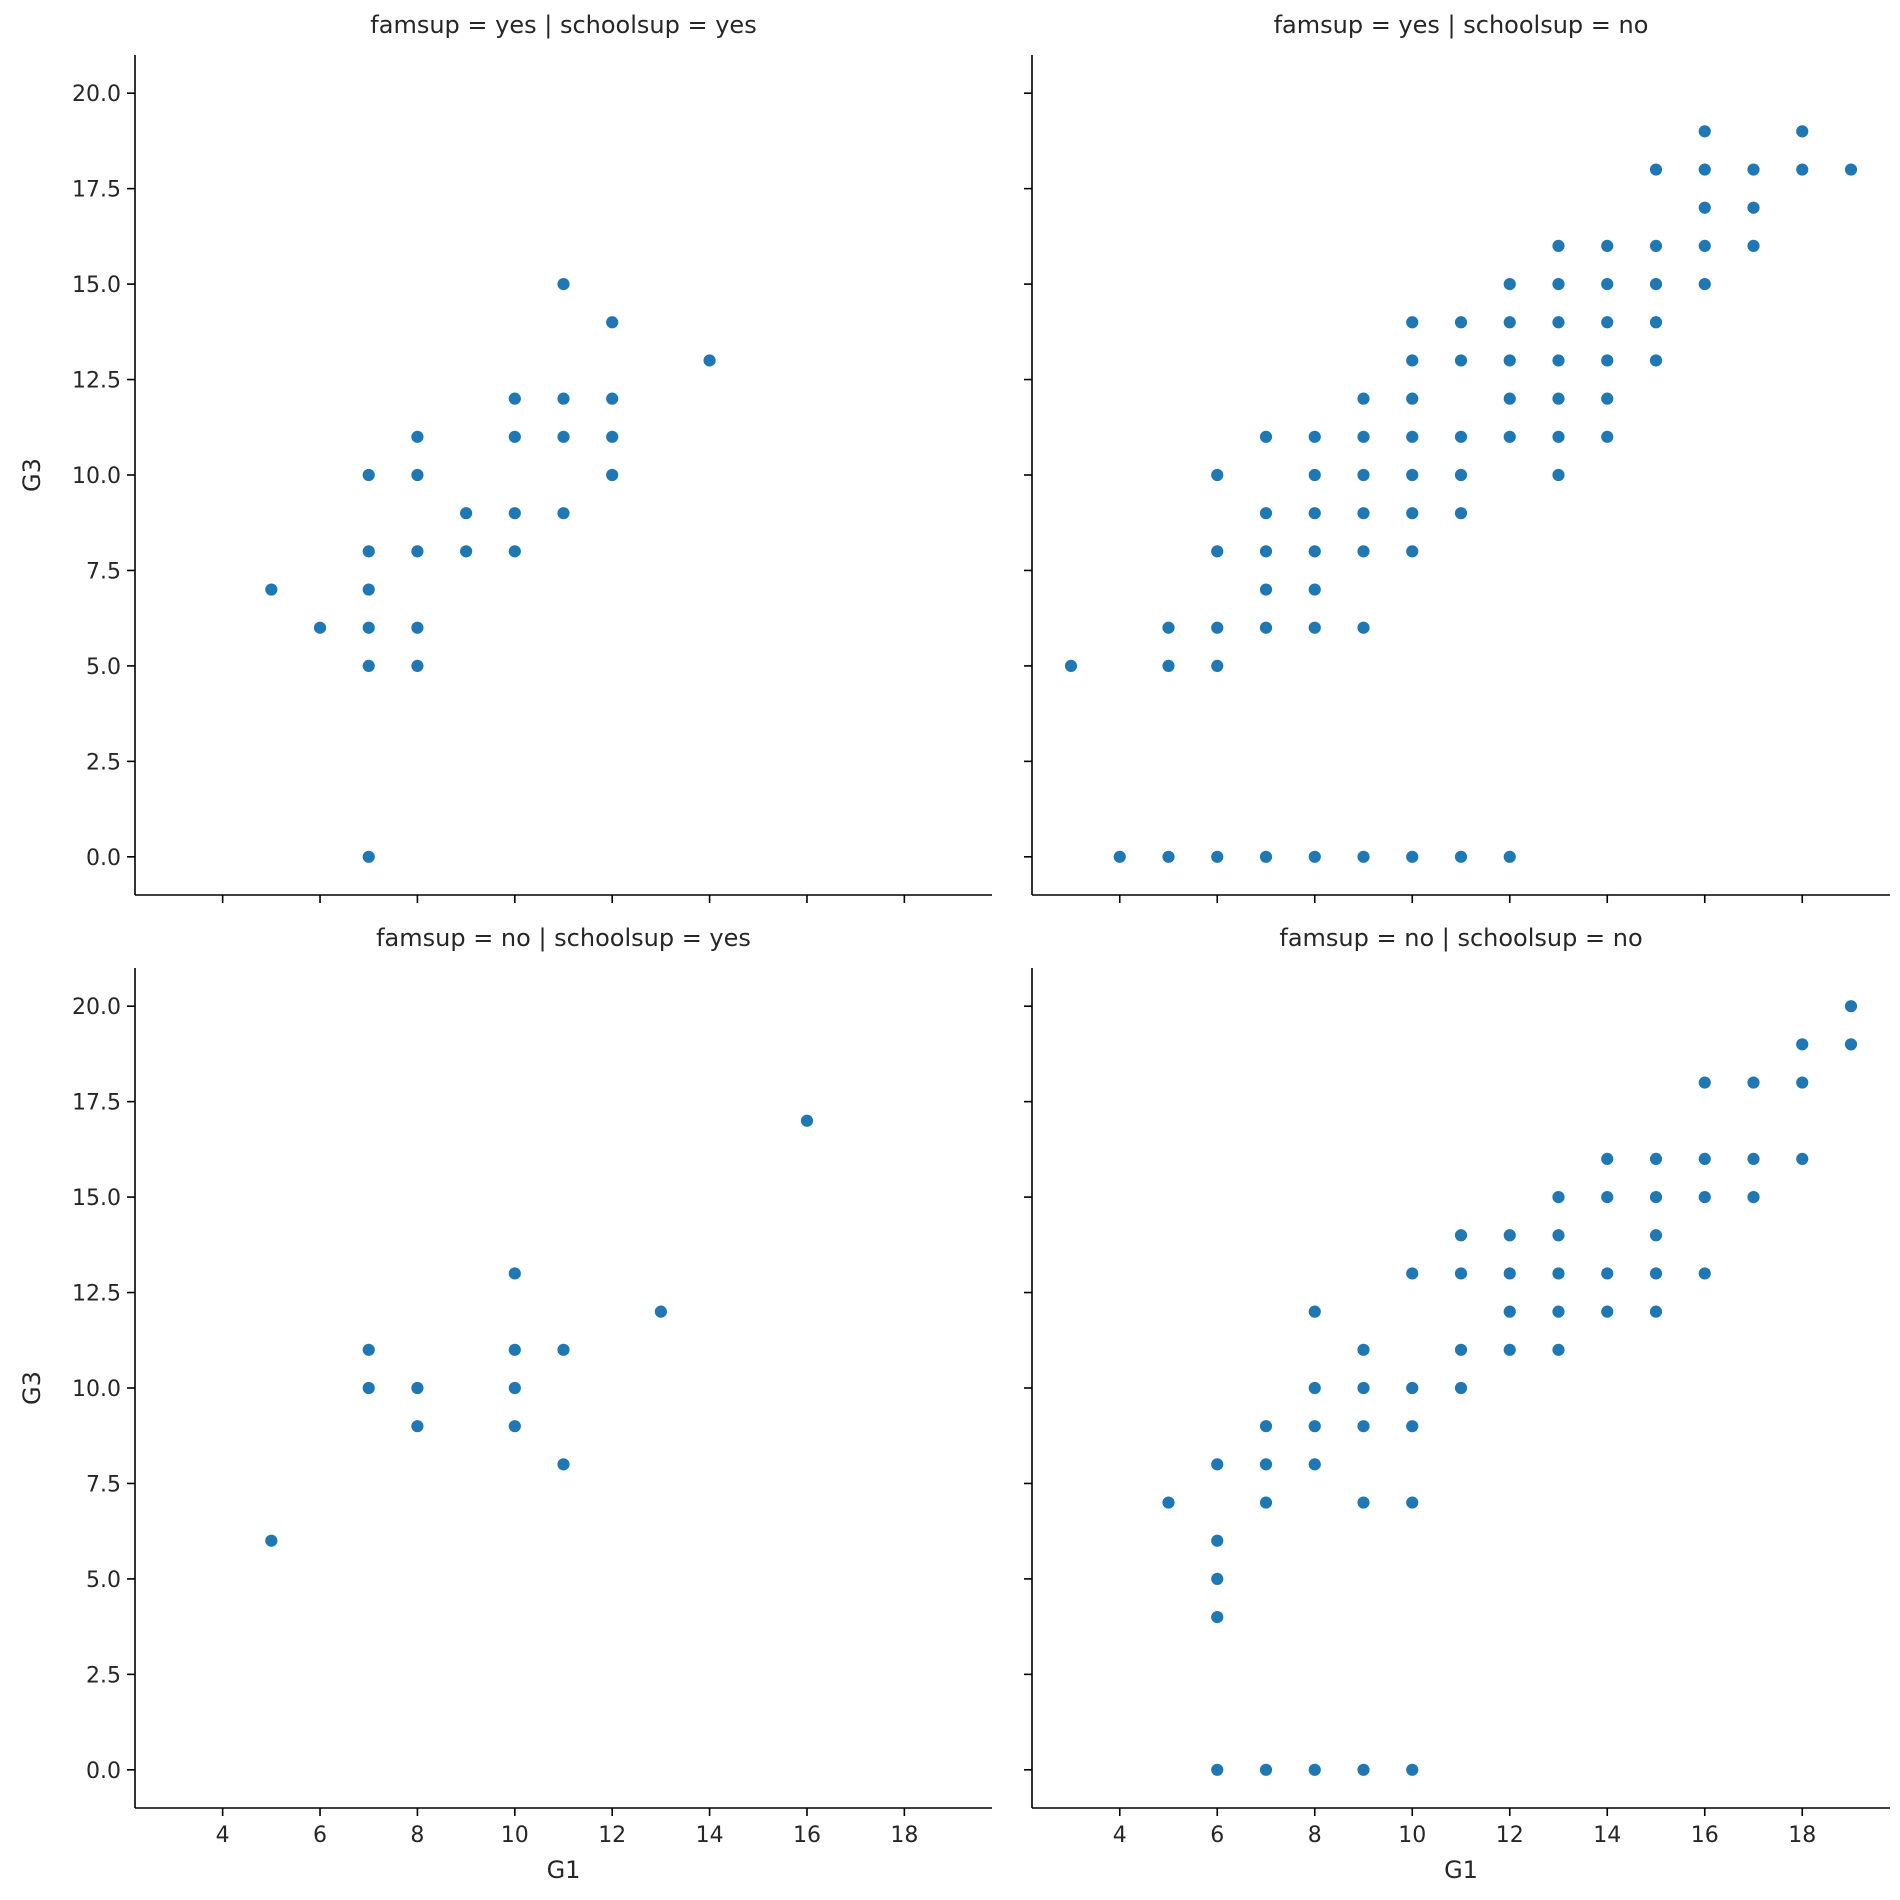 The image size is (1900, 1900). What do you see at coordinates (1461, 1870) in the screenshot?
I see `x-axis-label: G1` at bounding box center [1461, 1870].